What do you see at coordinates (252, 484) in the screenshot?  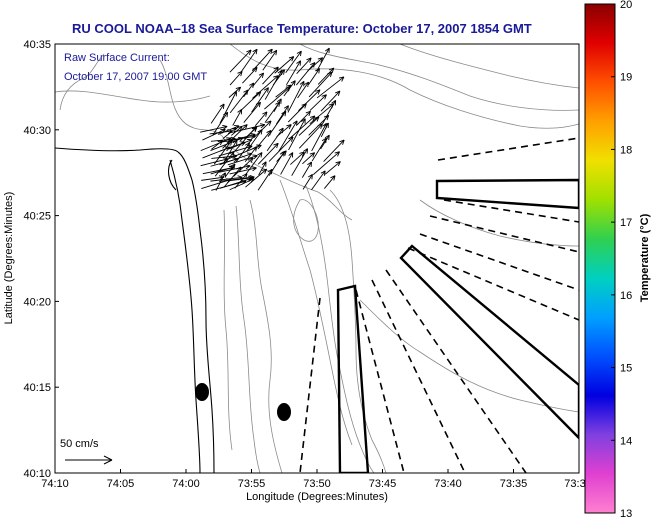 I see `x-tick-label: 73:55` at bounding box center [252, 484].